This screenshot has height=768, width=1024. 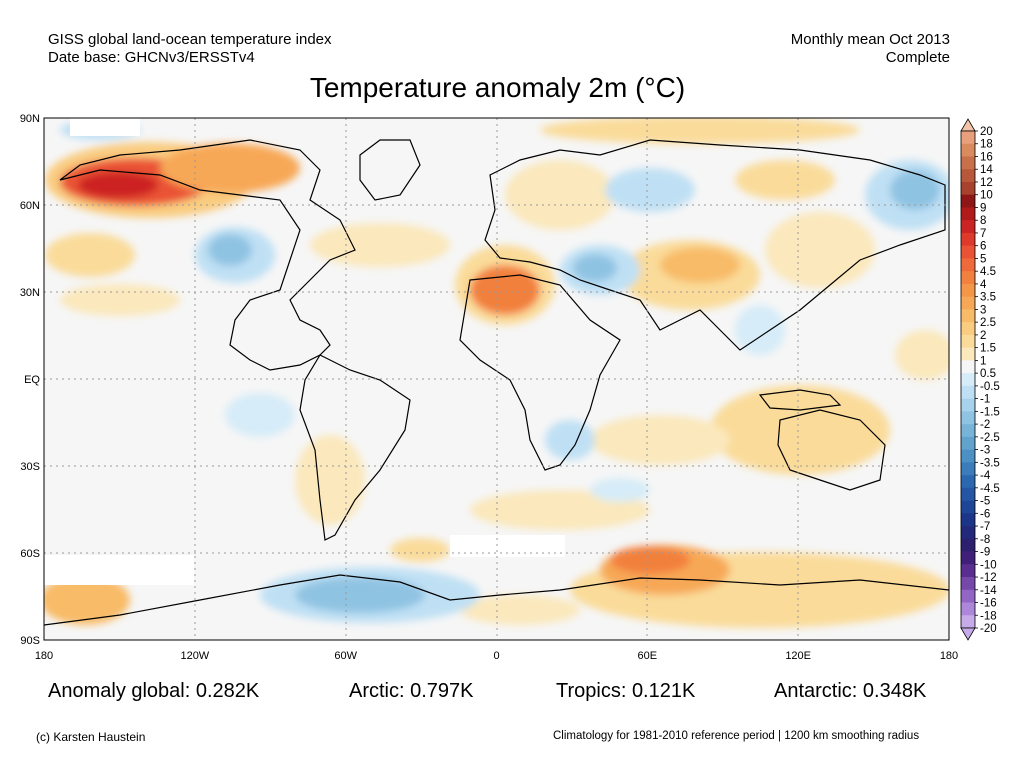 I want to click on lat-tick-label: 60S, so click(x=30, y=554).